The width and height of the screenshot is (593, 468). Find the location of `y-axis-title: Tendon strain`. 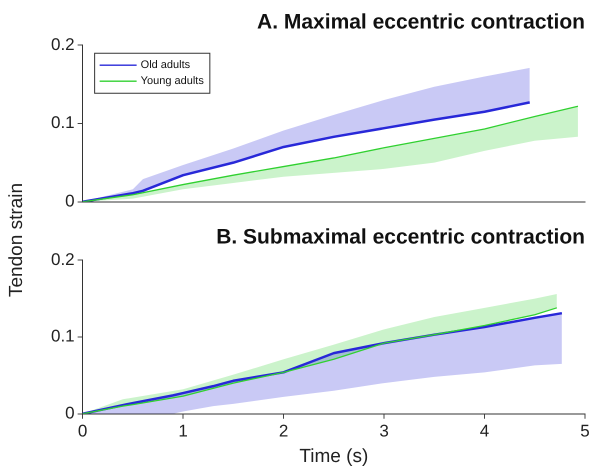

y-axis-title: Tendon strain is located at coordinates (17, 240).